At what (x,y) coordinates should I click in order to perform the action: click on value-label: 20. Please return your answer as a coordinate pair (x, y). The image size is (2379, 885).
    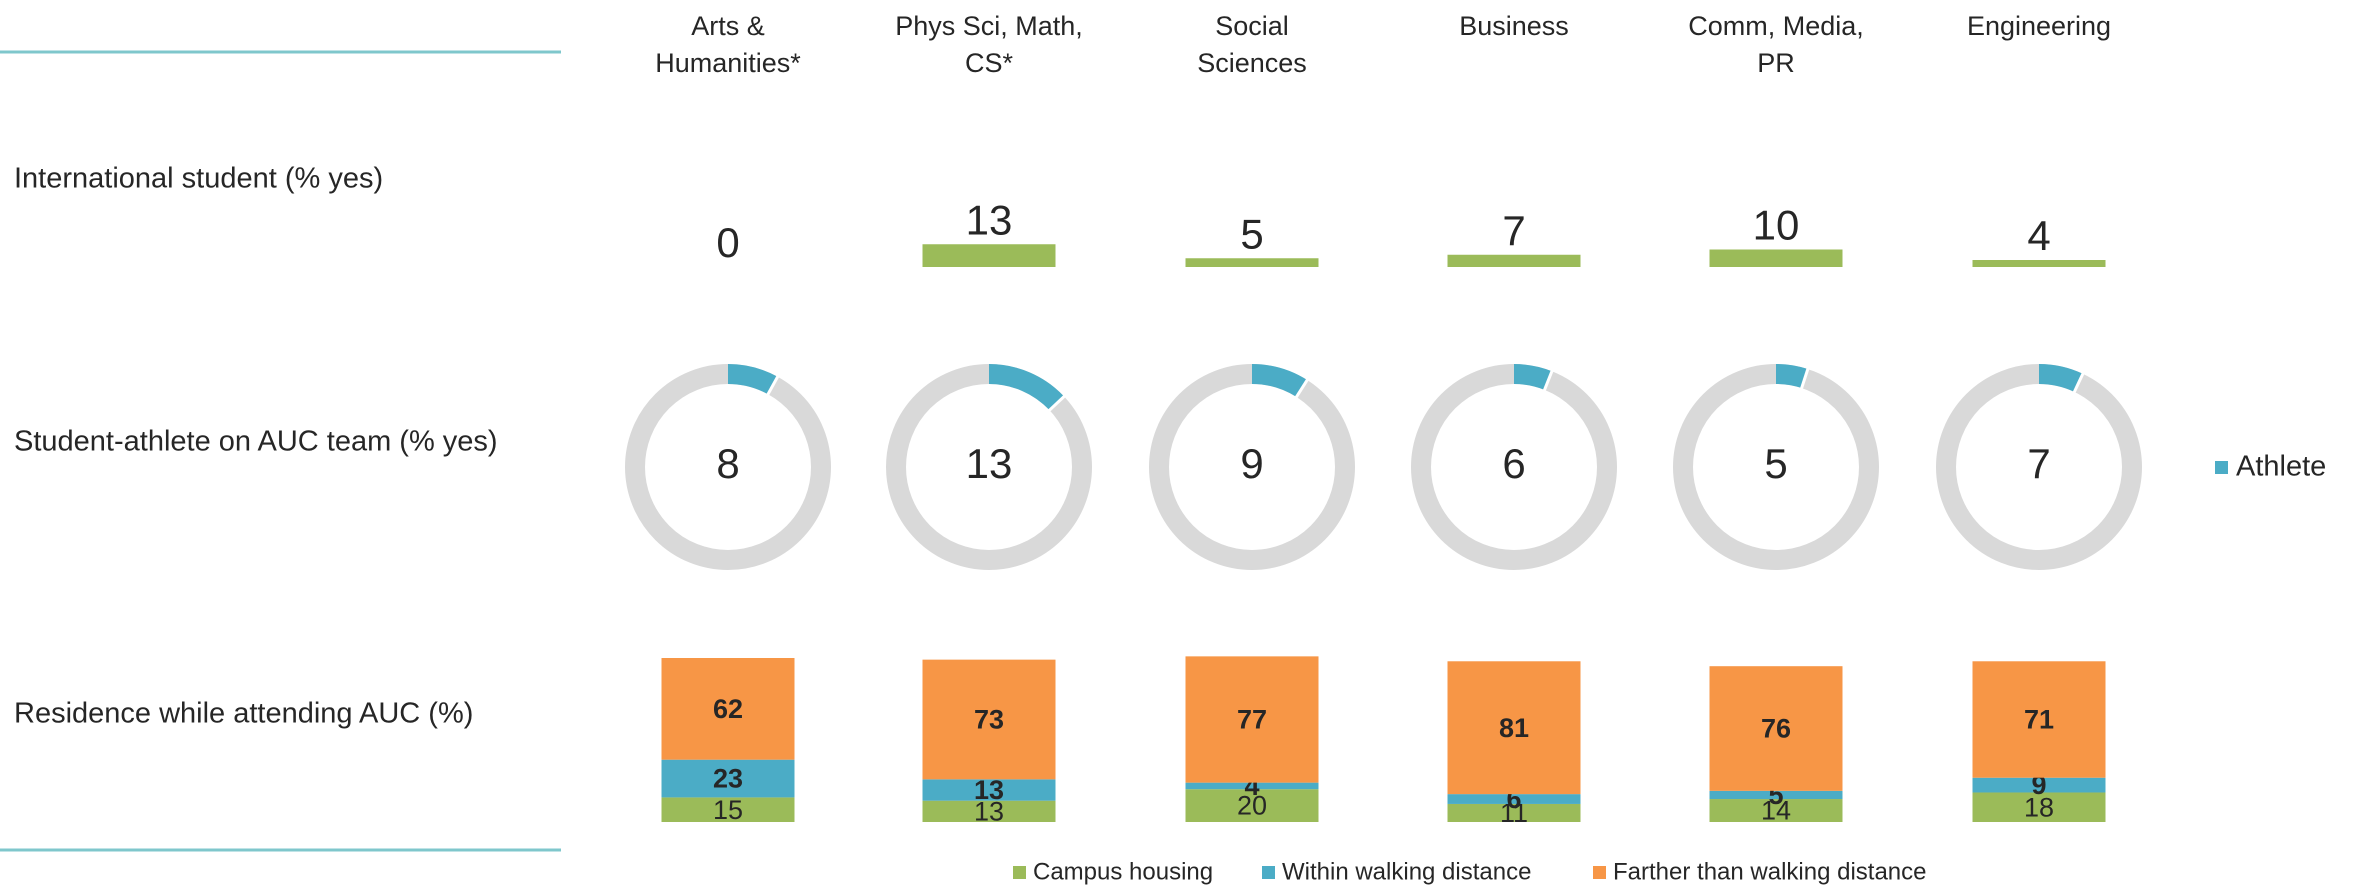
    Looking at the image, I should click on (1252, 806).